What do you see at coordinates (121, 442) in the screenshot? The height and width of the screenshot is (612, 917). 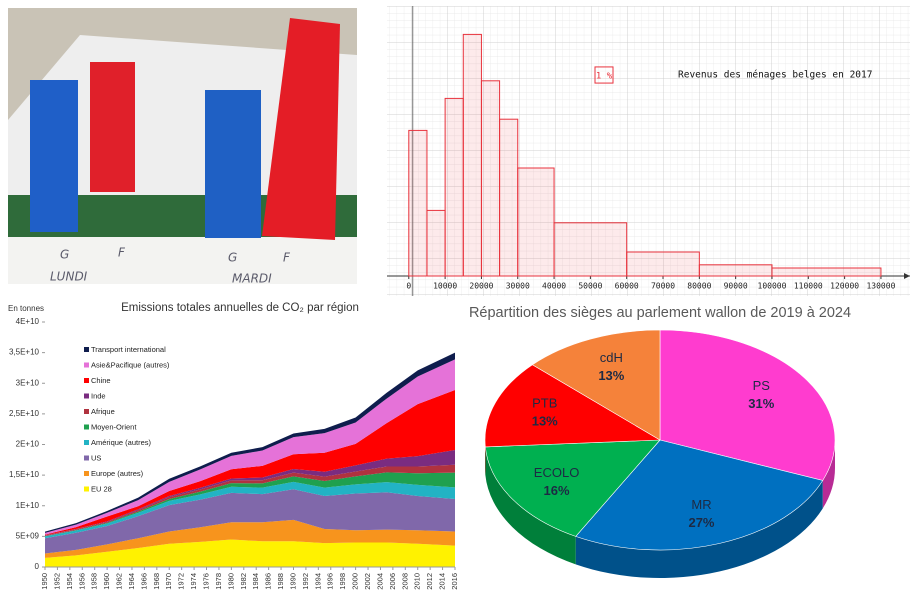 I see `legend-label: Amérique (autres)` at bounding box center [121, 442].